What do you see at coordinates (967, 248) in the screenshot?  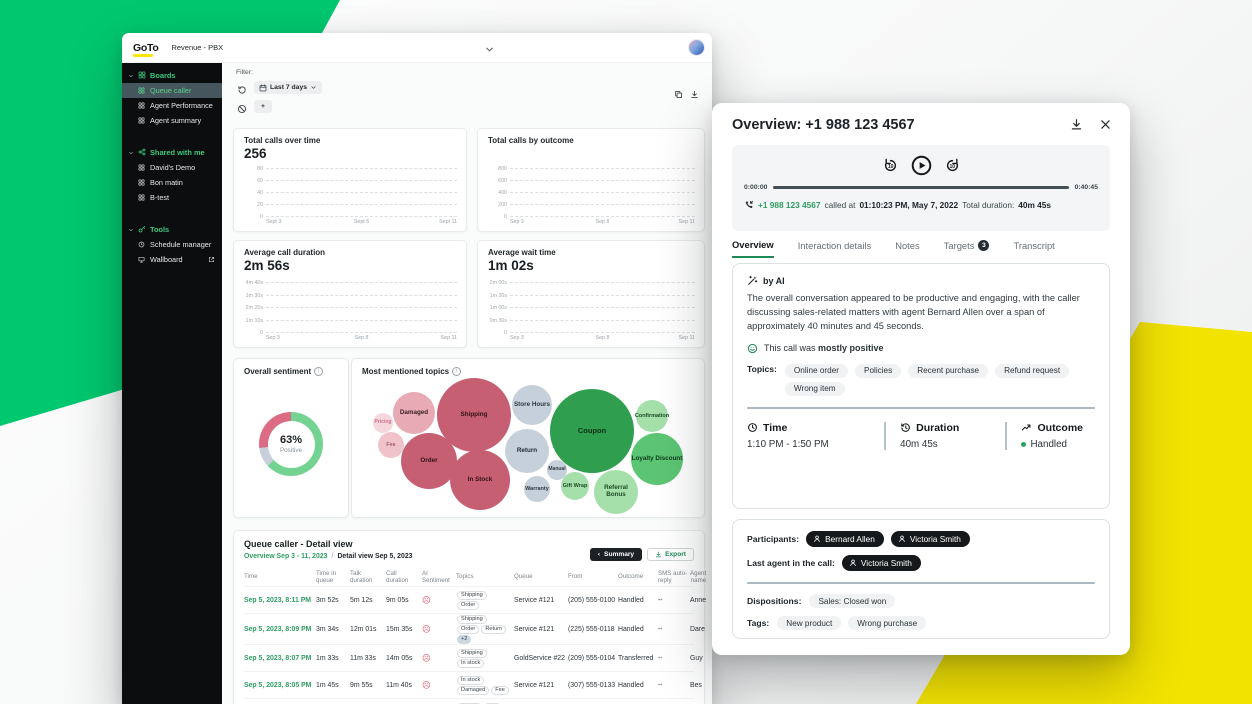 I see `tab-targets: Targets 3` at bounding box center [967, 248].